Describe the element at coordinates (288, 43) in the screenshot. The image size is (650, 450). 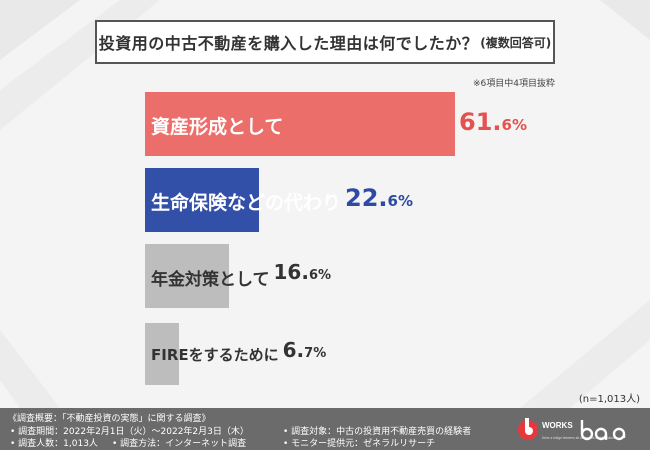
I see `title-main: 投資用の中古不動産を購入した理由は何でしたか？` at that location.